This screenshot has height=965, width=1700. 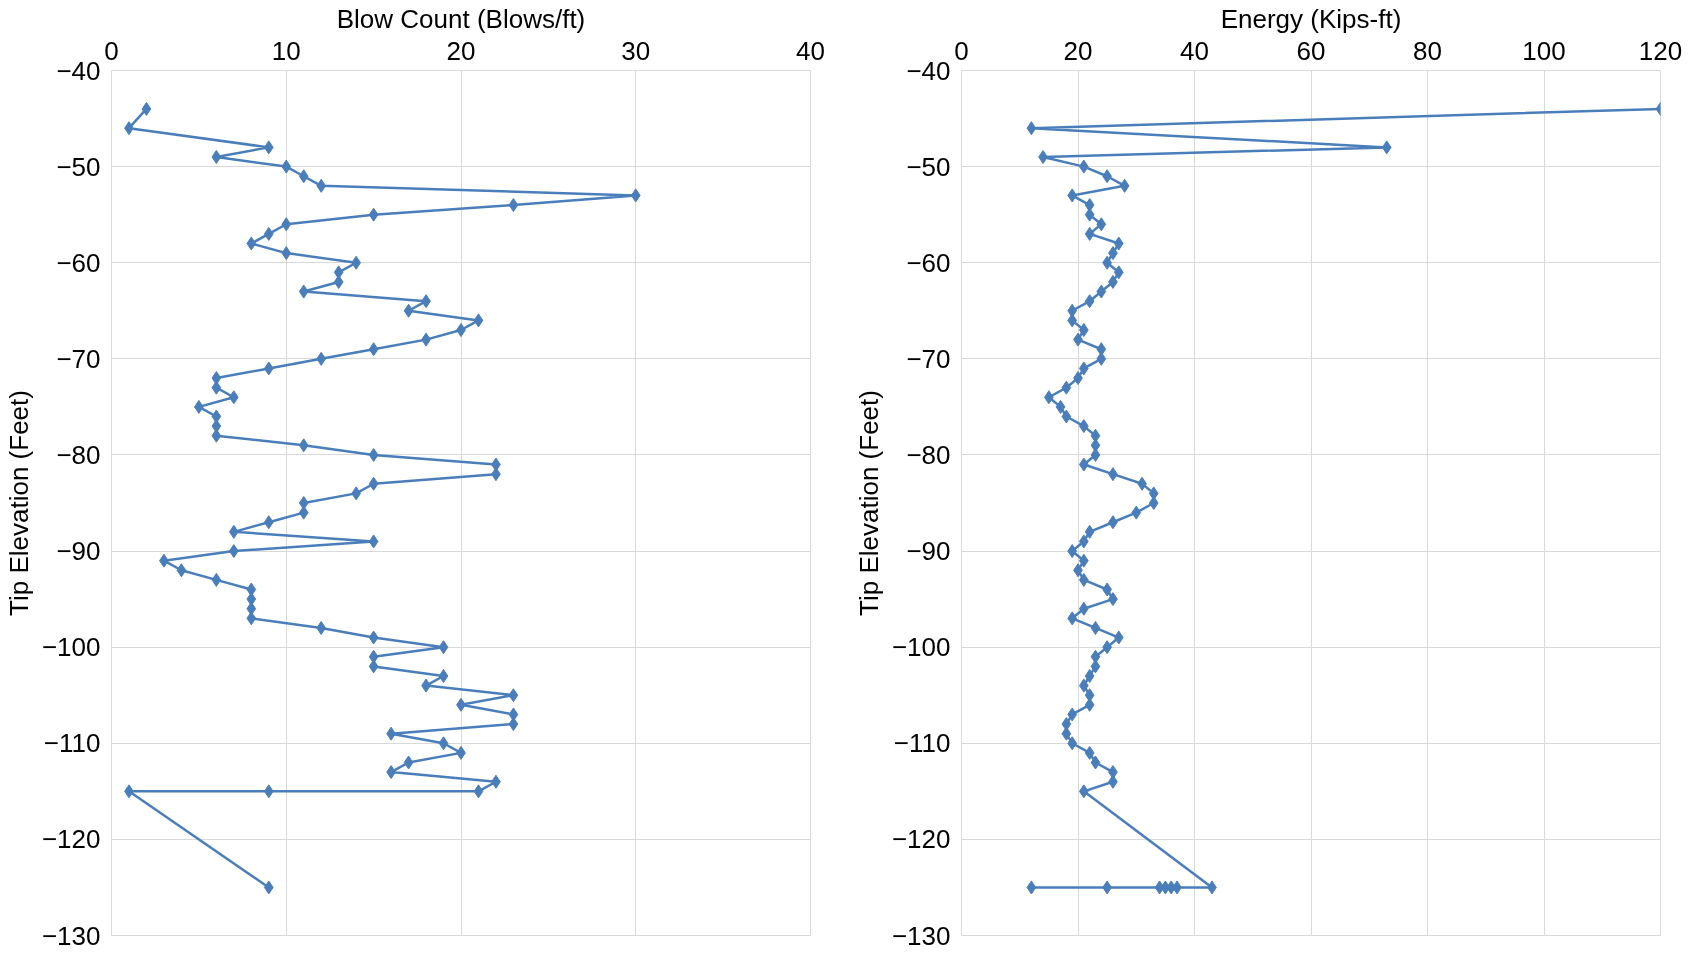 What do you see at coordinates (1544, 50) in the screenshot?
I see `x-tick-label: 100` at bounding box center [1544, 50].